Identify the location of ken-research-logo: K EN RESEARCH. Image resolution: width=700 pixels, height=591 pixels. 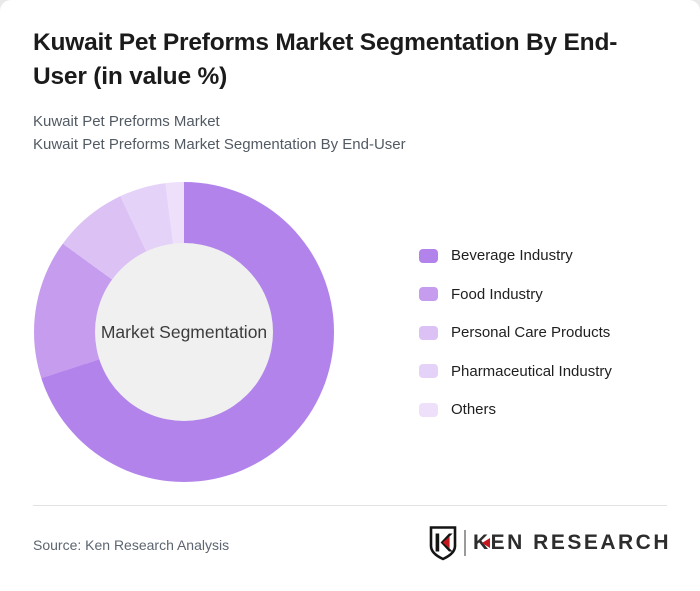
(549, 543).